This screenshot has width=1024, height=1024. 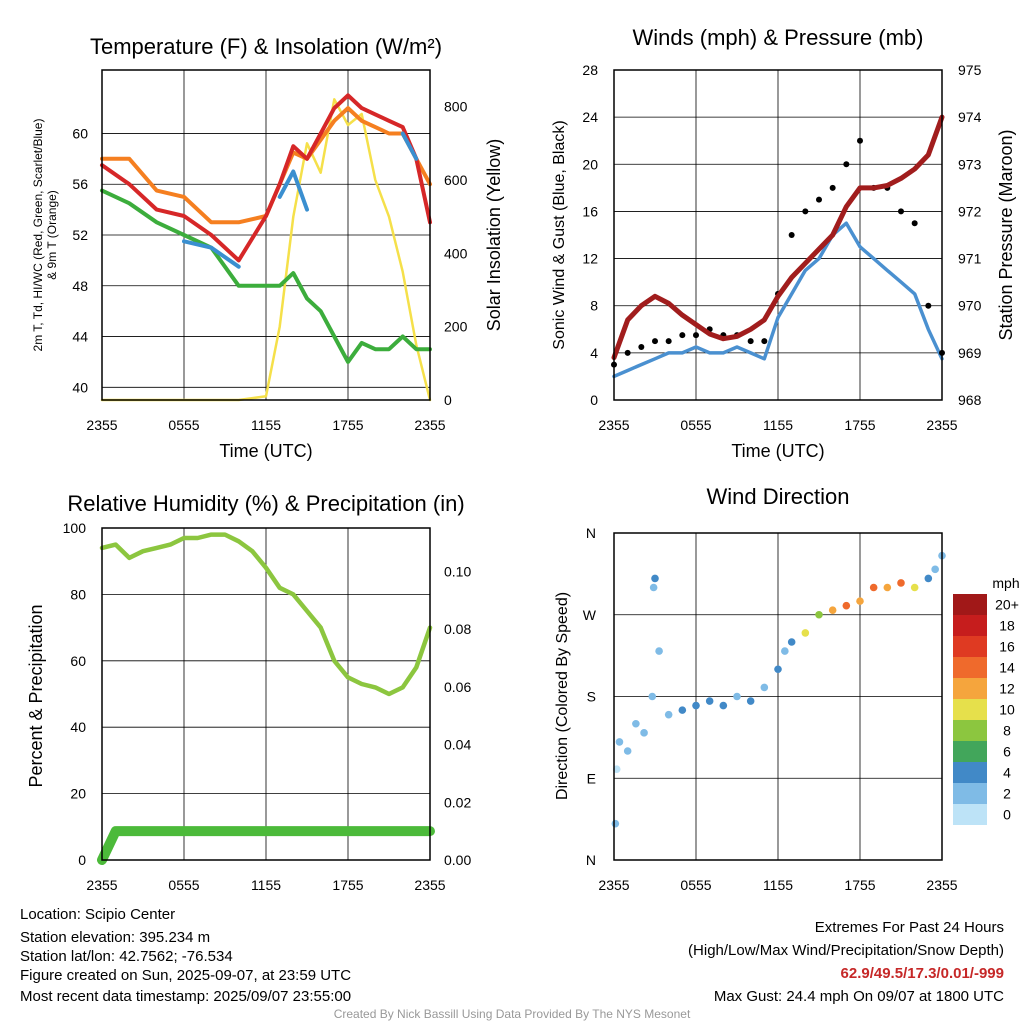 I want to click on left-tick-label: 60, so click(x=80, y=133).